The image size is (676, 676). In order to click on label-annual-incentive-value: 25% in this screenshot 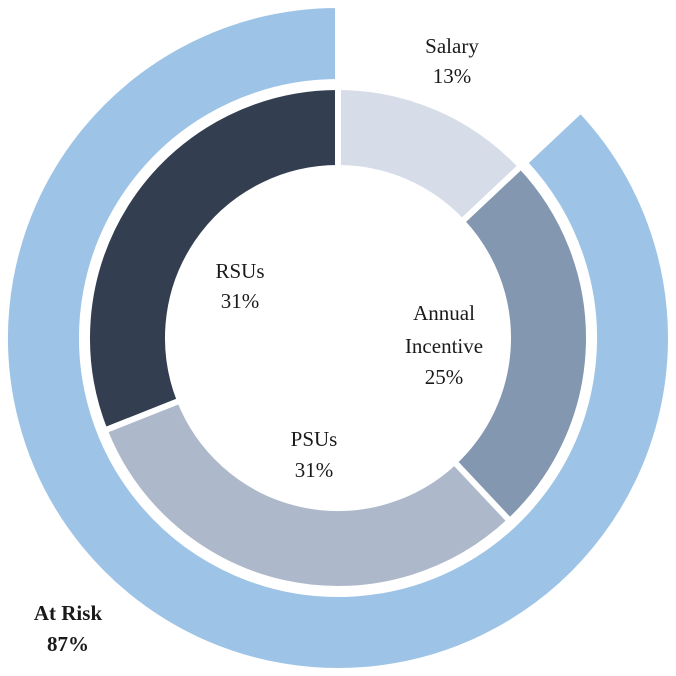, I will do `click(444, 377)`.